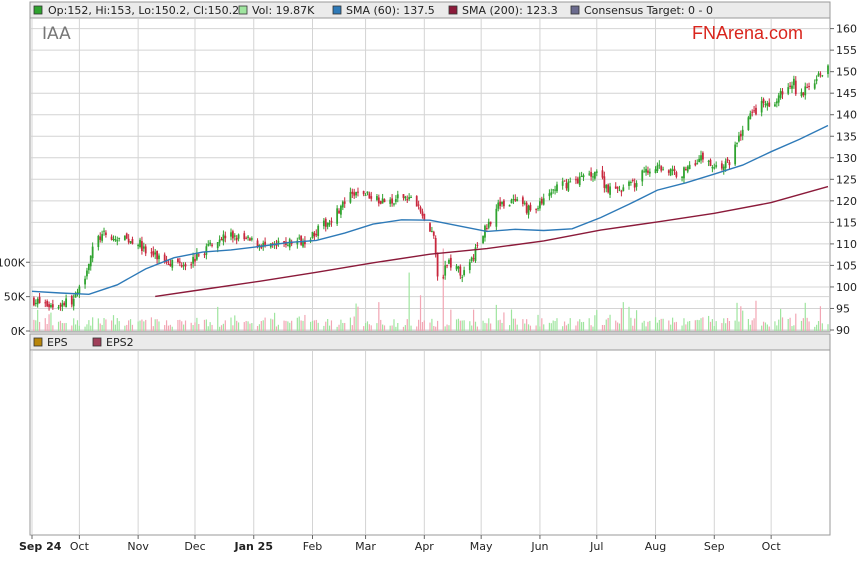 Image resolution: width=859 pixels, height=566 pixels. Describe the element at coordinates (38, 10) in the screenshot. I see `ohlc-swatch` at that location.